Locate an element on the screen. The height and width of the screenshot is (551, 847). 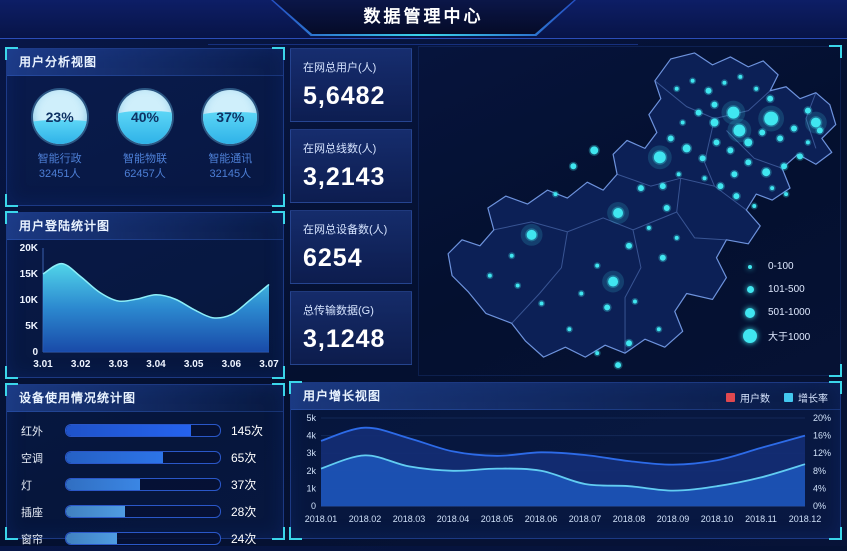
panel-title: 用户增长视图 is located at coordinates (565, 396).